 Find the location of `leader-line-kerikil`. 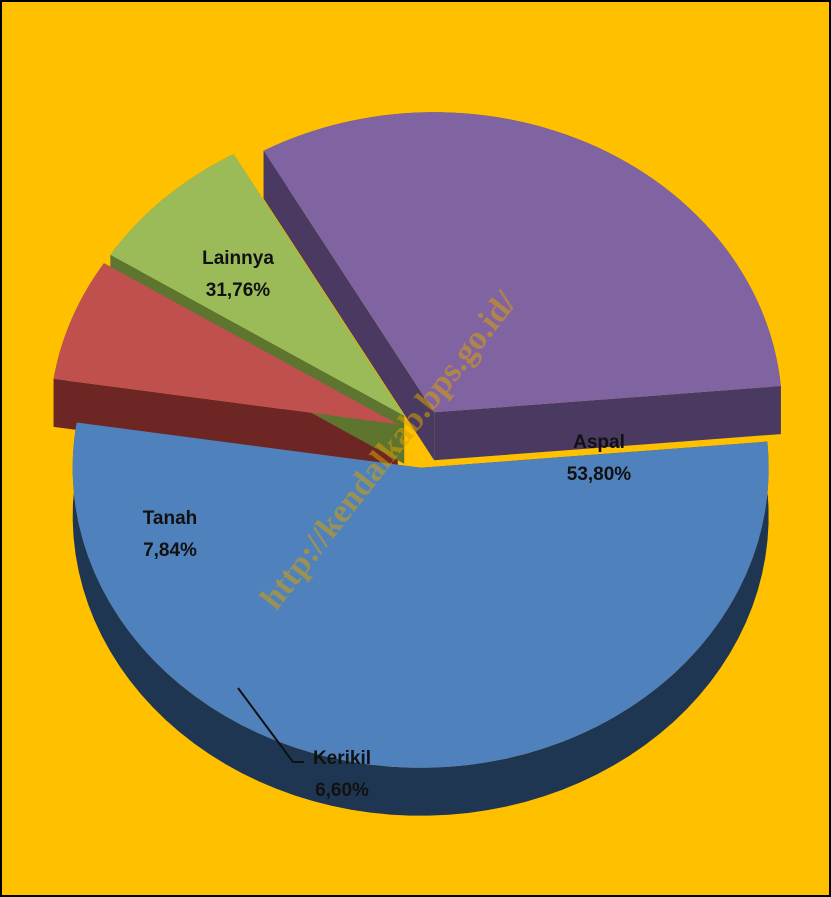

leader-line-kerikil is located at coordinates (270, 725).